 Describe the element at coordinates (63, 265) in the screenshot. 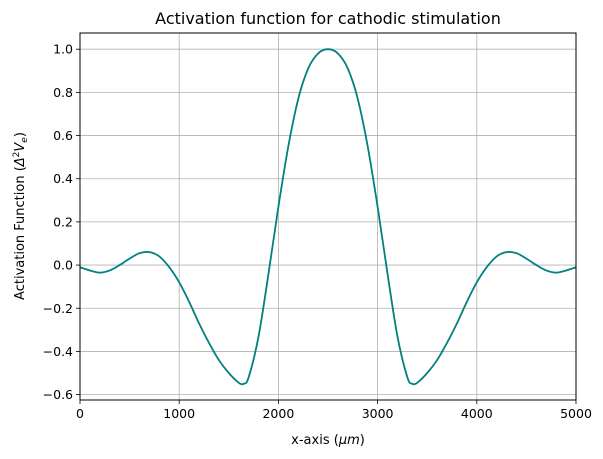

I see `y-tick-label: 0.0` at that location.